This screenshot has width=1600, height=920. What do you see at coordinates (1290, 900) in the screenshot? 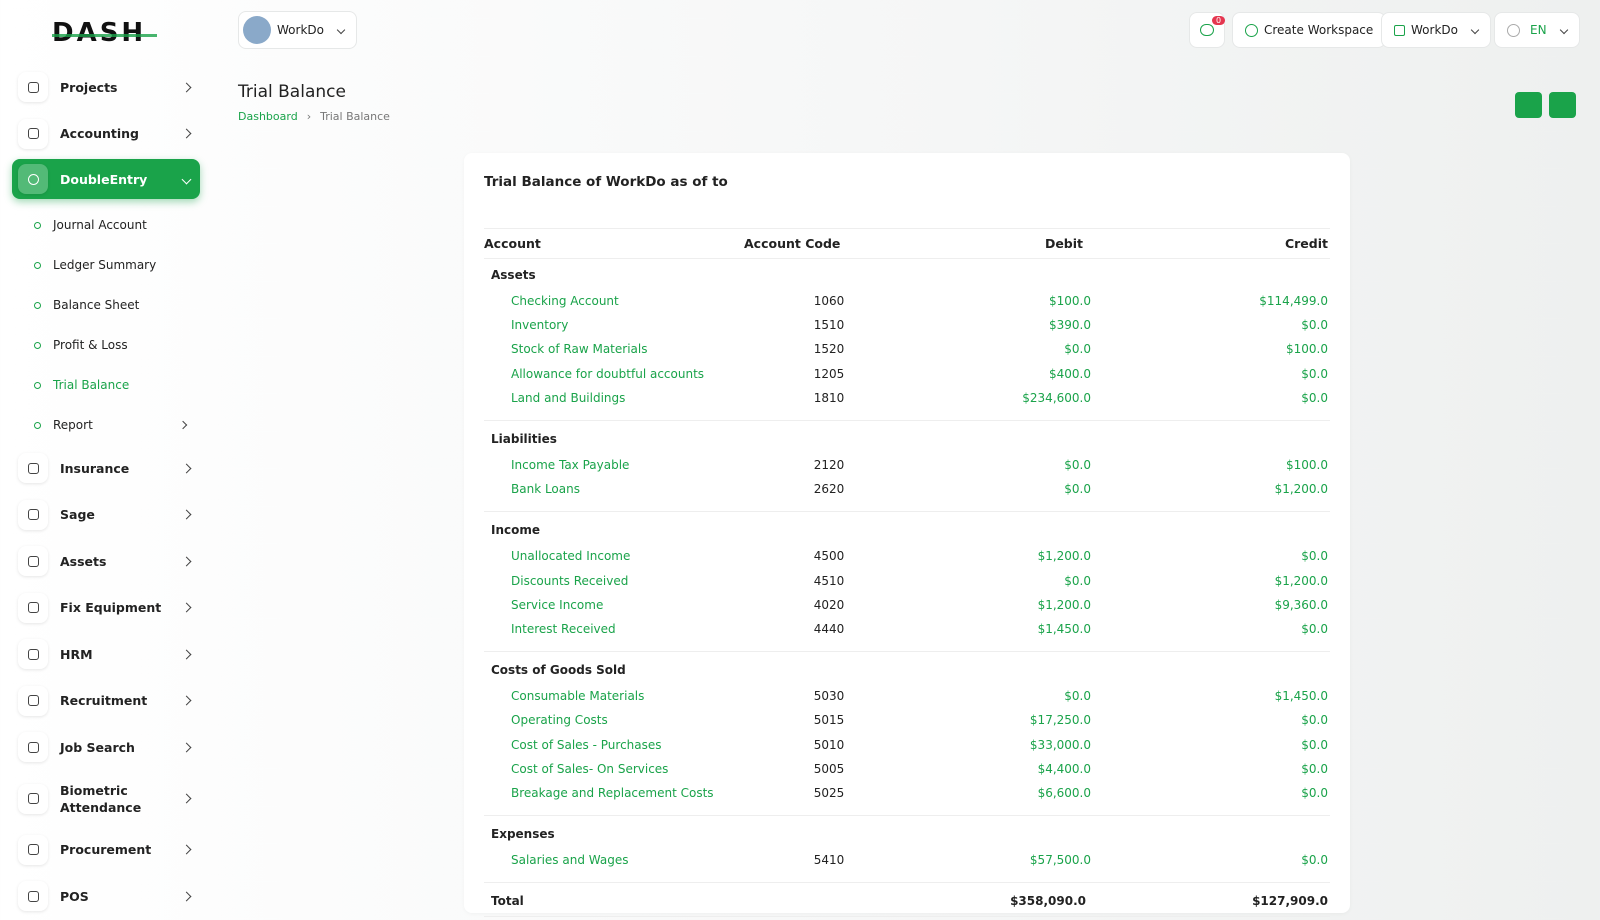
I see `total-credit: $127,909.0` at bounding box center [1290, 900].